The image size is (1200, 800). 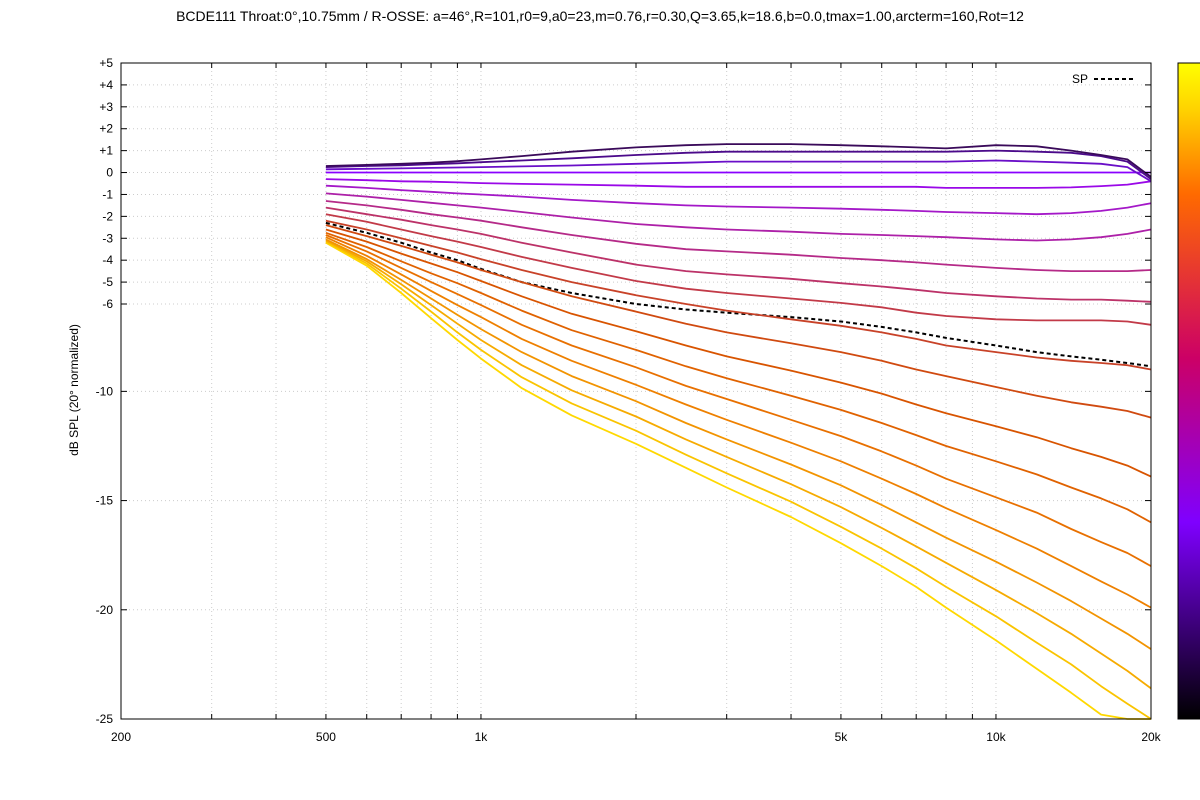 I want to click on y-tick-label: +4, so click(x=106, y=85).